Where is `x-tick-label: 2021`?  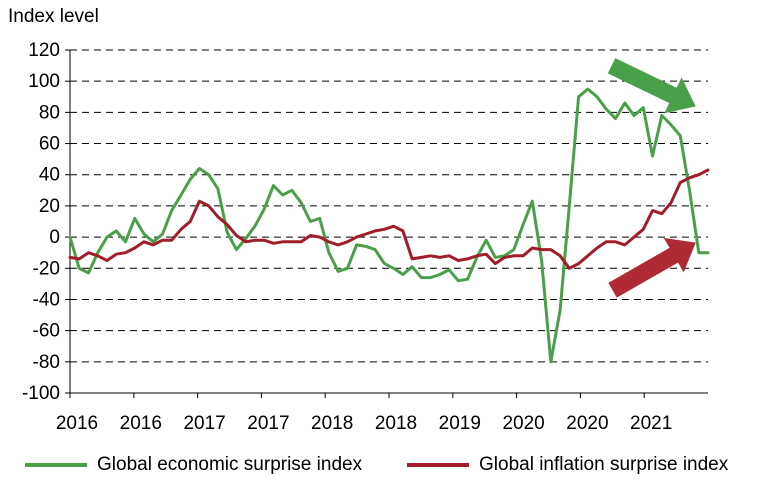 x-tick-label: 2021 is located at coordinates (651, 423).